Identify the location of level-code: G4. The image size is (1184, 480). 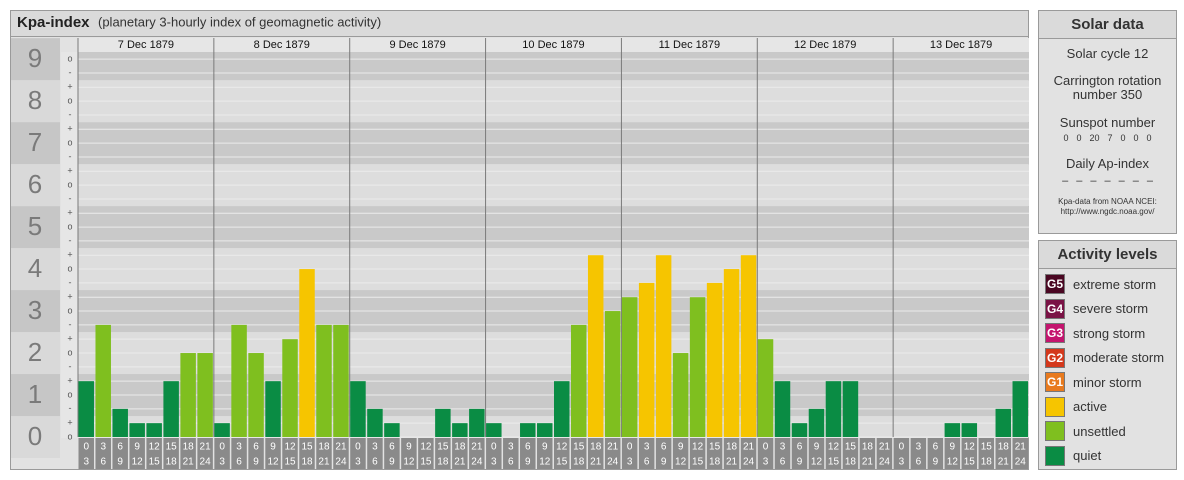
(1054, 308).